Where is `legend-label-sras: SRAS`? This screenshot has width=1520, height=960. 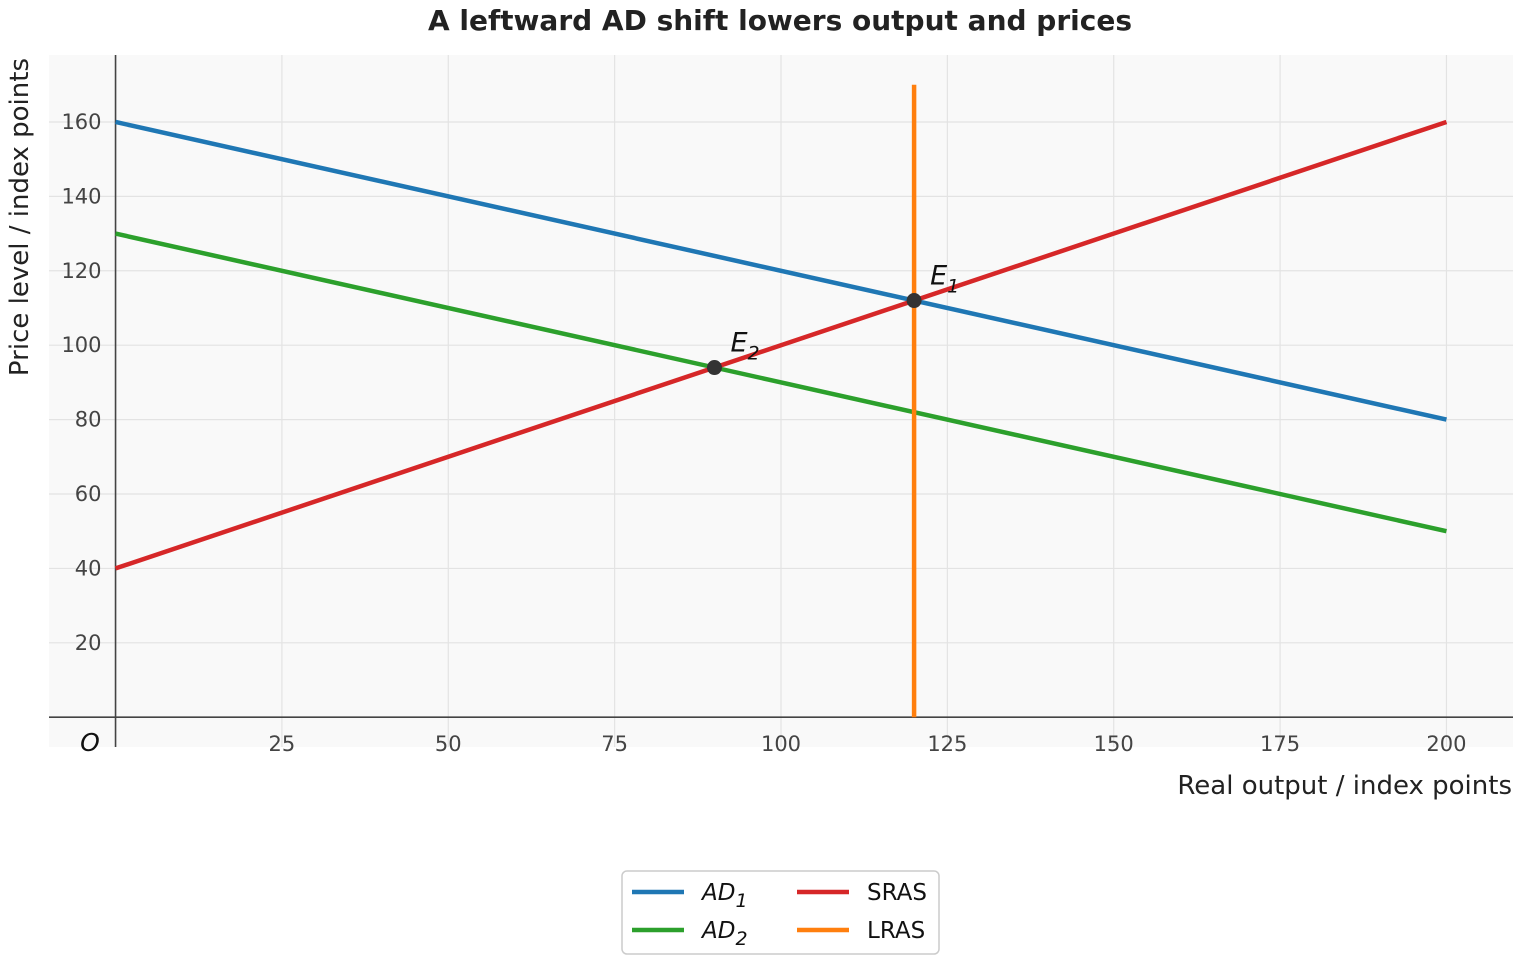
legend-label-sras: SRAS is located at coordinates (897, 893).